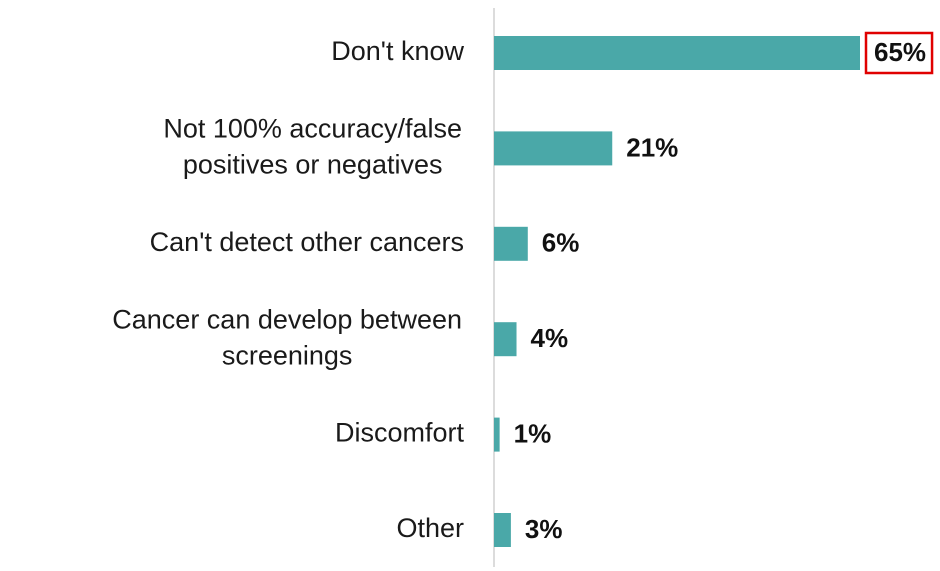 The image size is (940, 571). Describe the element at coordinates (544, 529) in the screenshot. I see `value-label: 3%` at that location.